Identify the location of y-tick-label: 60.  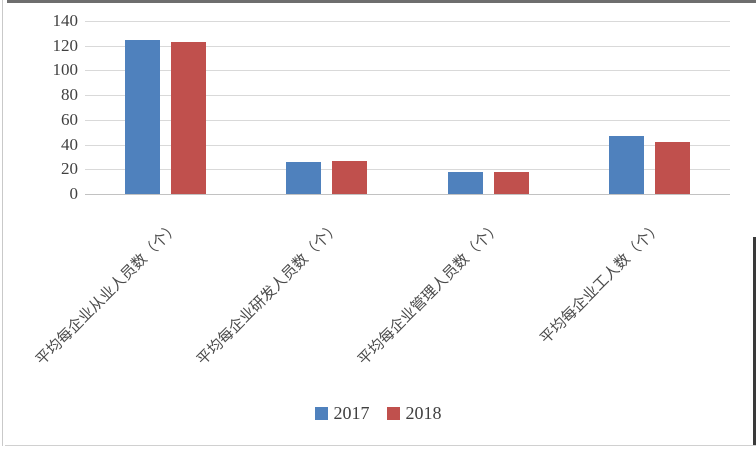
(69, 119).